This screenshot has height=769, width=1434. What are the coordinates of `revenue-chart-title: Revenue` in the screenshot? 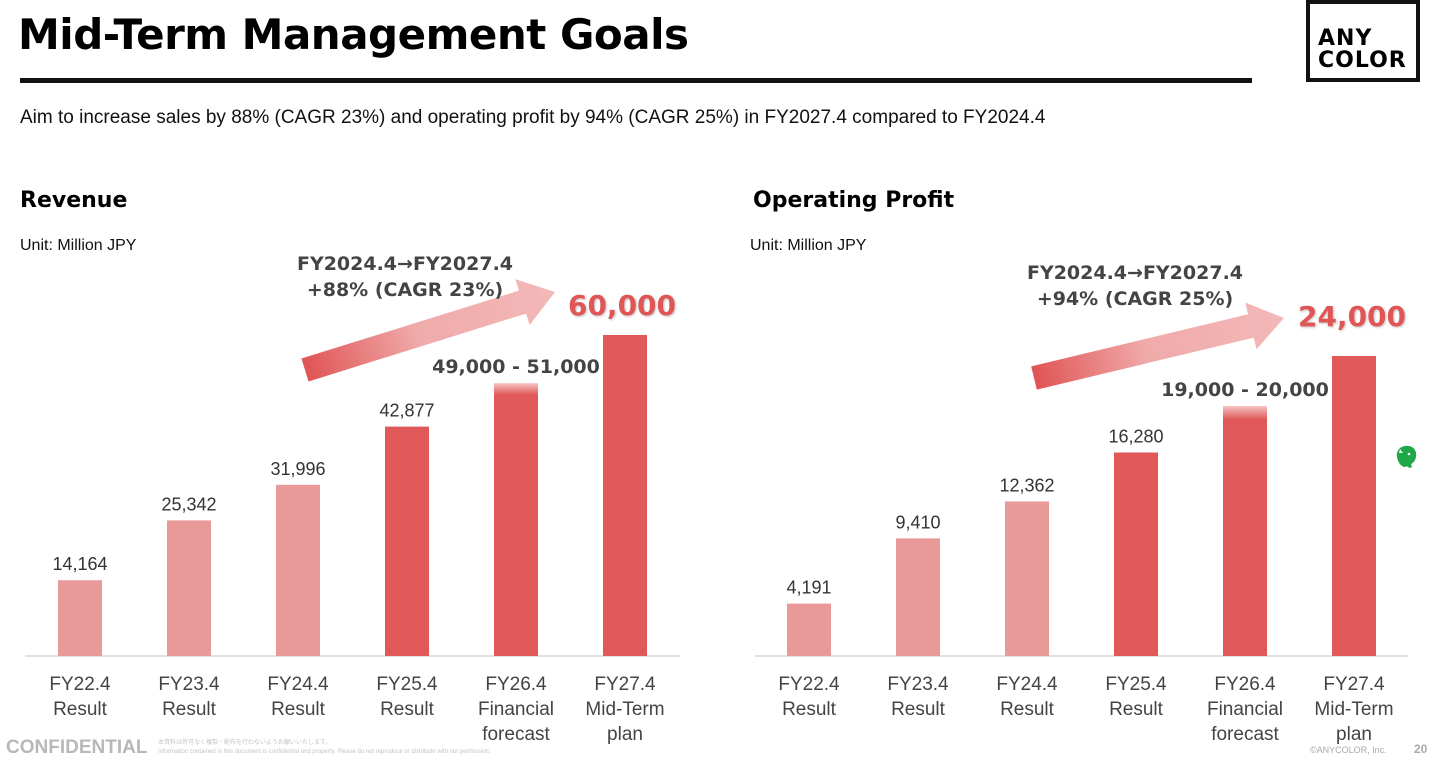 It's located at (74, 200).